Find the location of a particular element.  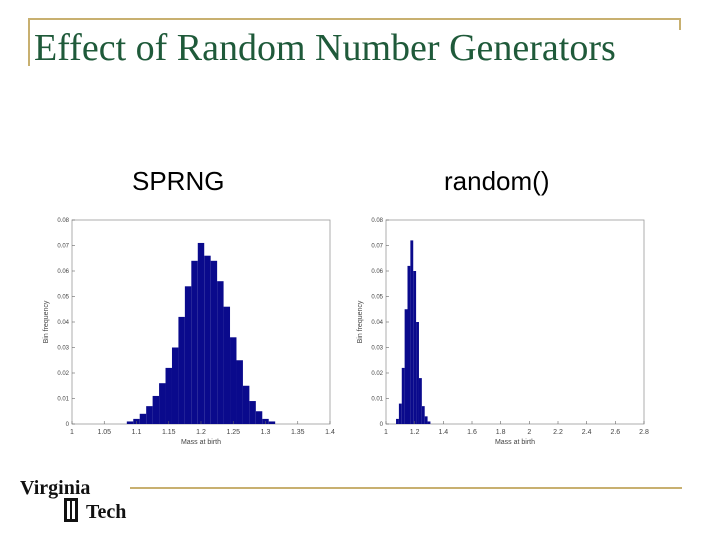

x-tick-label: 1.6 is located at coordinates (472, 432).